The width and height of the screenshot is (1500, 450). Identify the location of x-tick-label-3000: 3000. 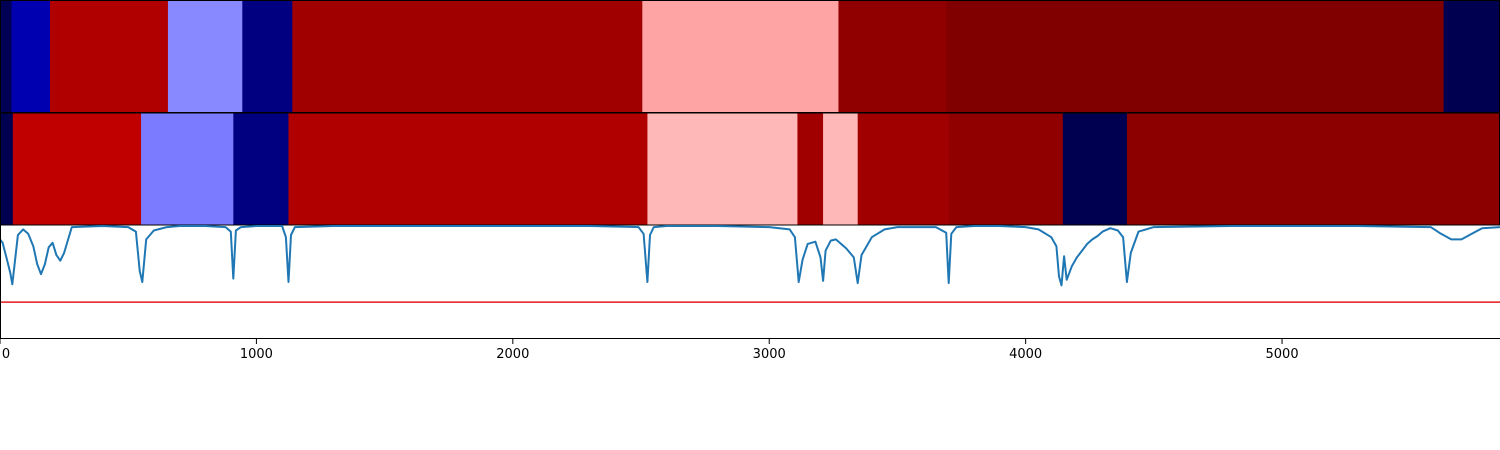
(769, 354).